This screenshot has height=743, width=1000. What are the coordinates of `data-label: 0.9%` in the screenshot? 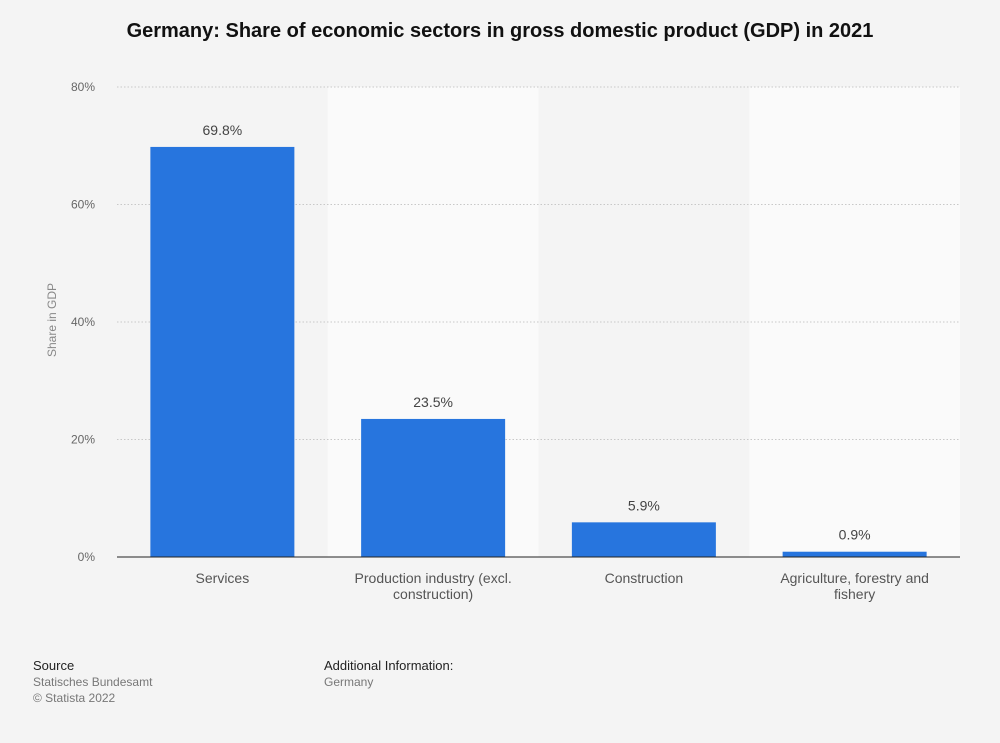 It's located at (855, 535).